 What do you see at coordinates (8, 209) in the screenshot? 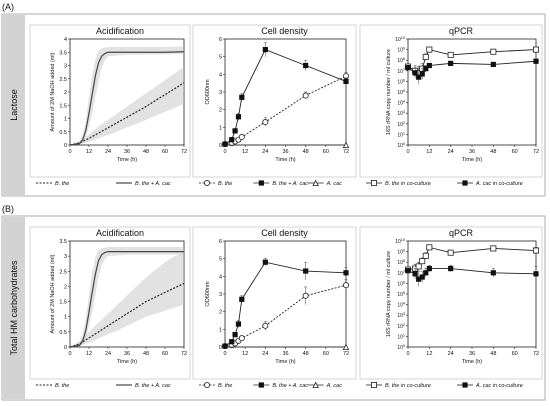
I see `panel-label-b: (B)` at bounding box center [8, 209].